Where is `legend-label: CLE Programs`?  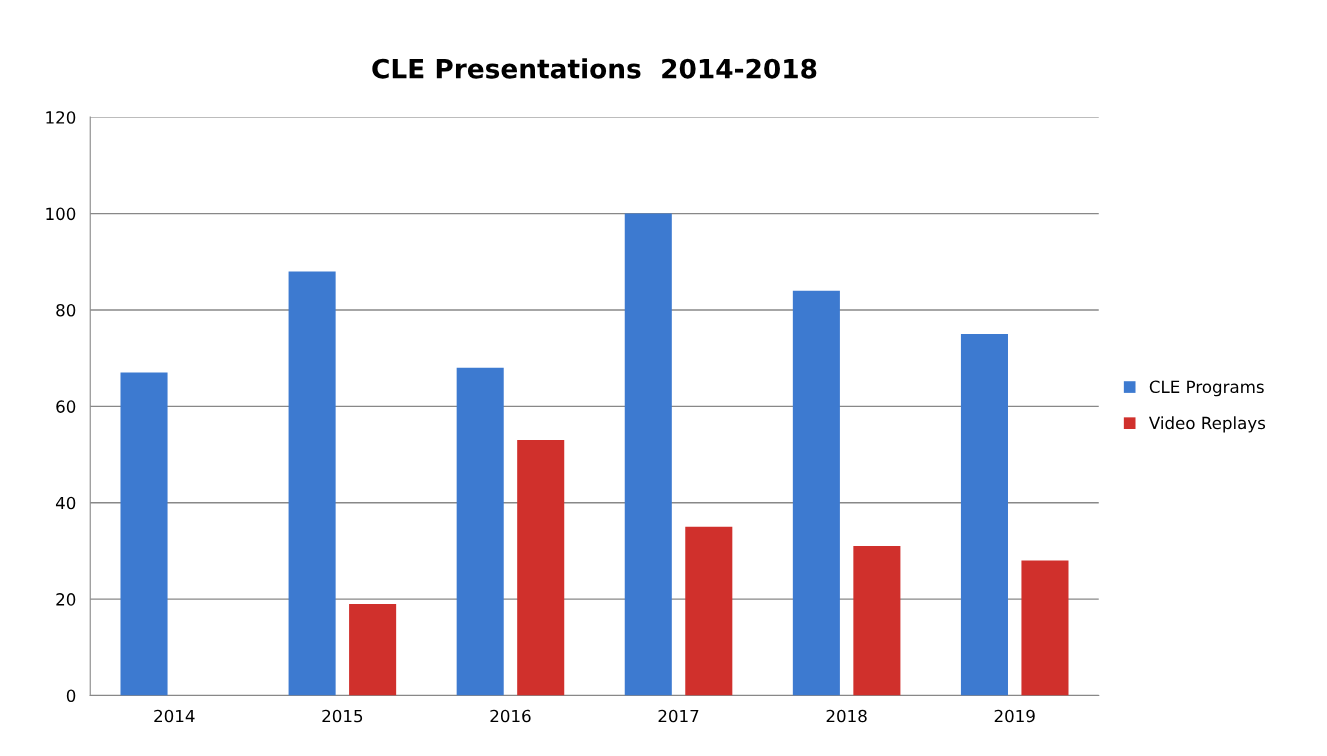 legend-label: CLE Programs is located at coordinates (1206, 388).